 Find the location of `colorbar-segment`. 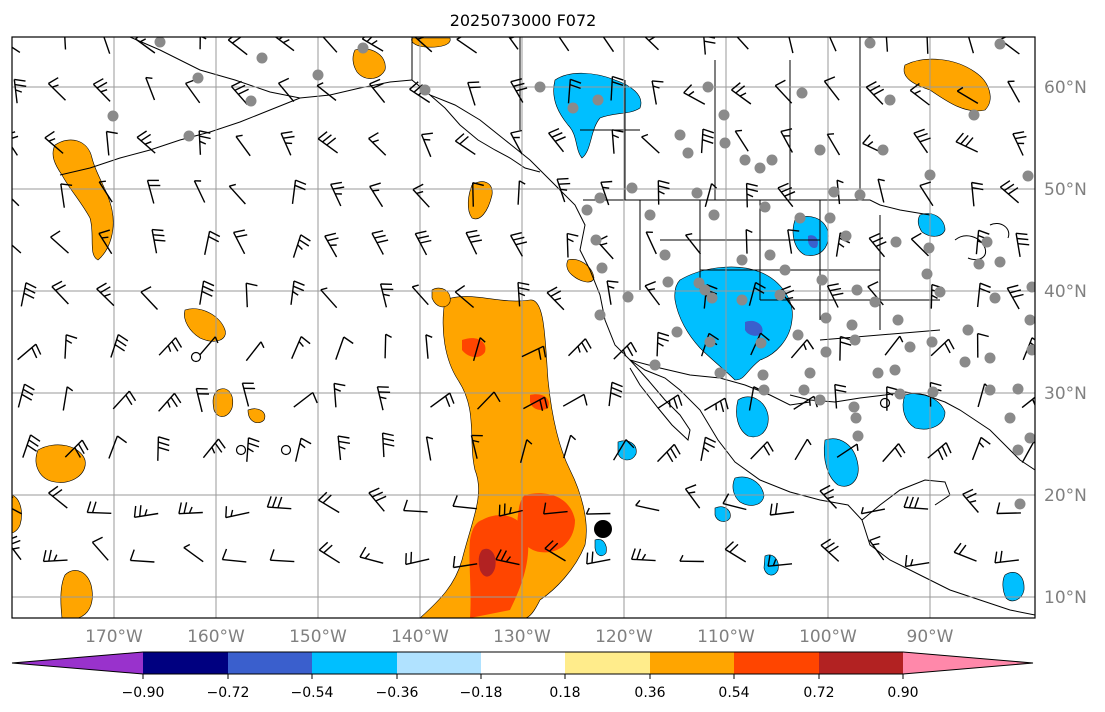

colorbar-segment is located at coordinates (523, 663).